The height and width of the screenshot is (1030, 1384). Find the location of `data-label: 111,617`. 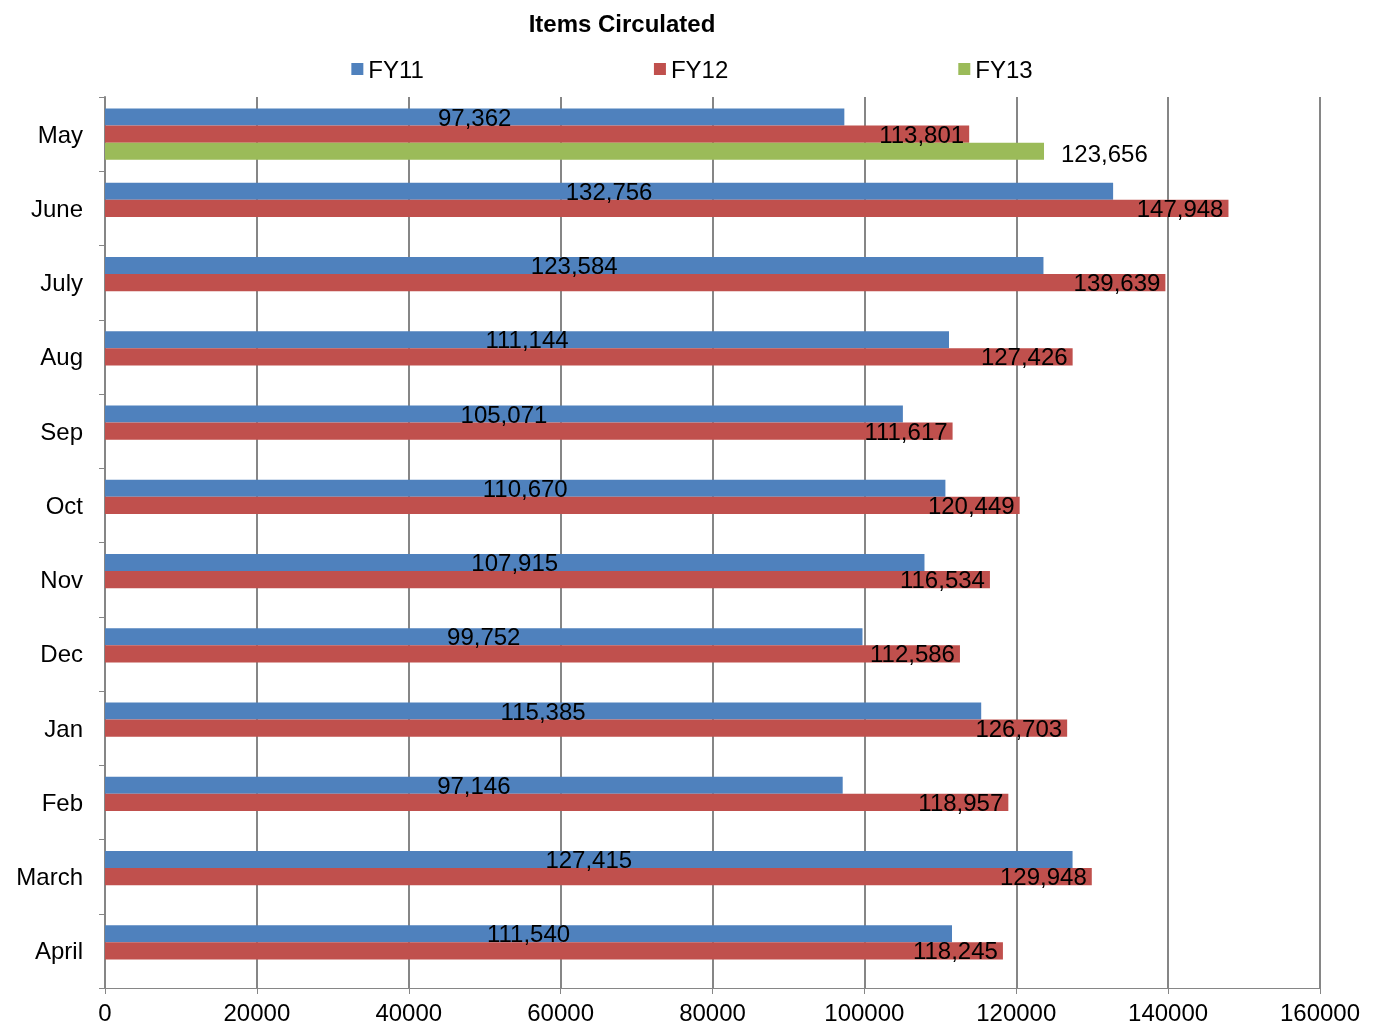

data-label: 111,617 is located at coordinates (906, 431).